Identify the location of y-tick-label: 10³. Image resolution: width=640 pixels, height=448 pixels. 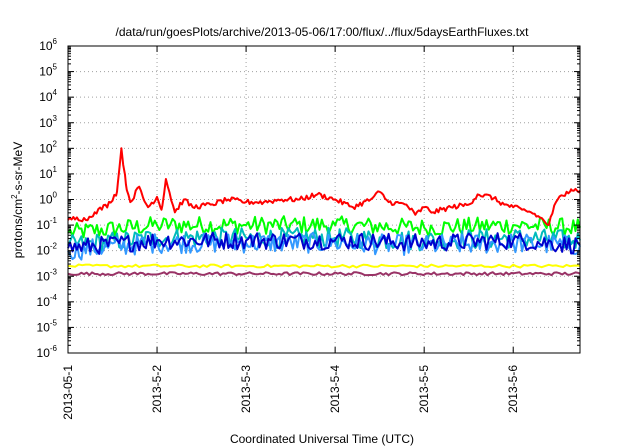
(48, 122).